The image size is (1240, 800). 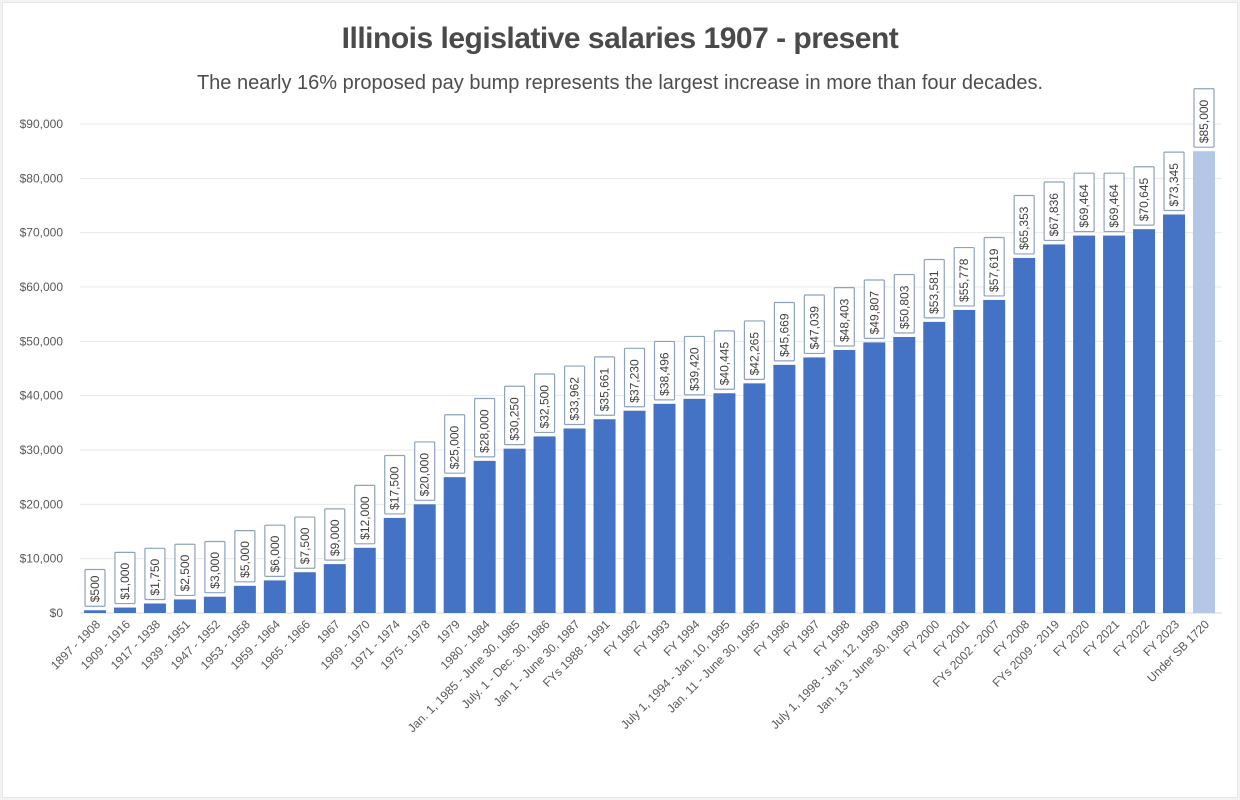 What do you see at coordinates (305, 545) in the screenshot?
I see `data-label-text: $7,500` at bounding box center [305, 545].